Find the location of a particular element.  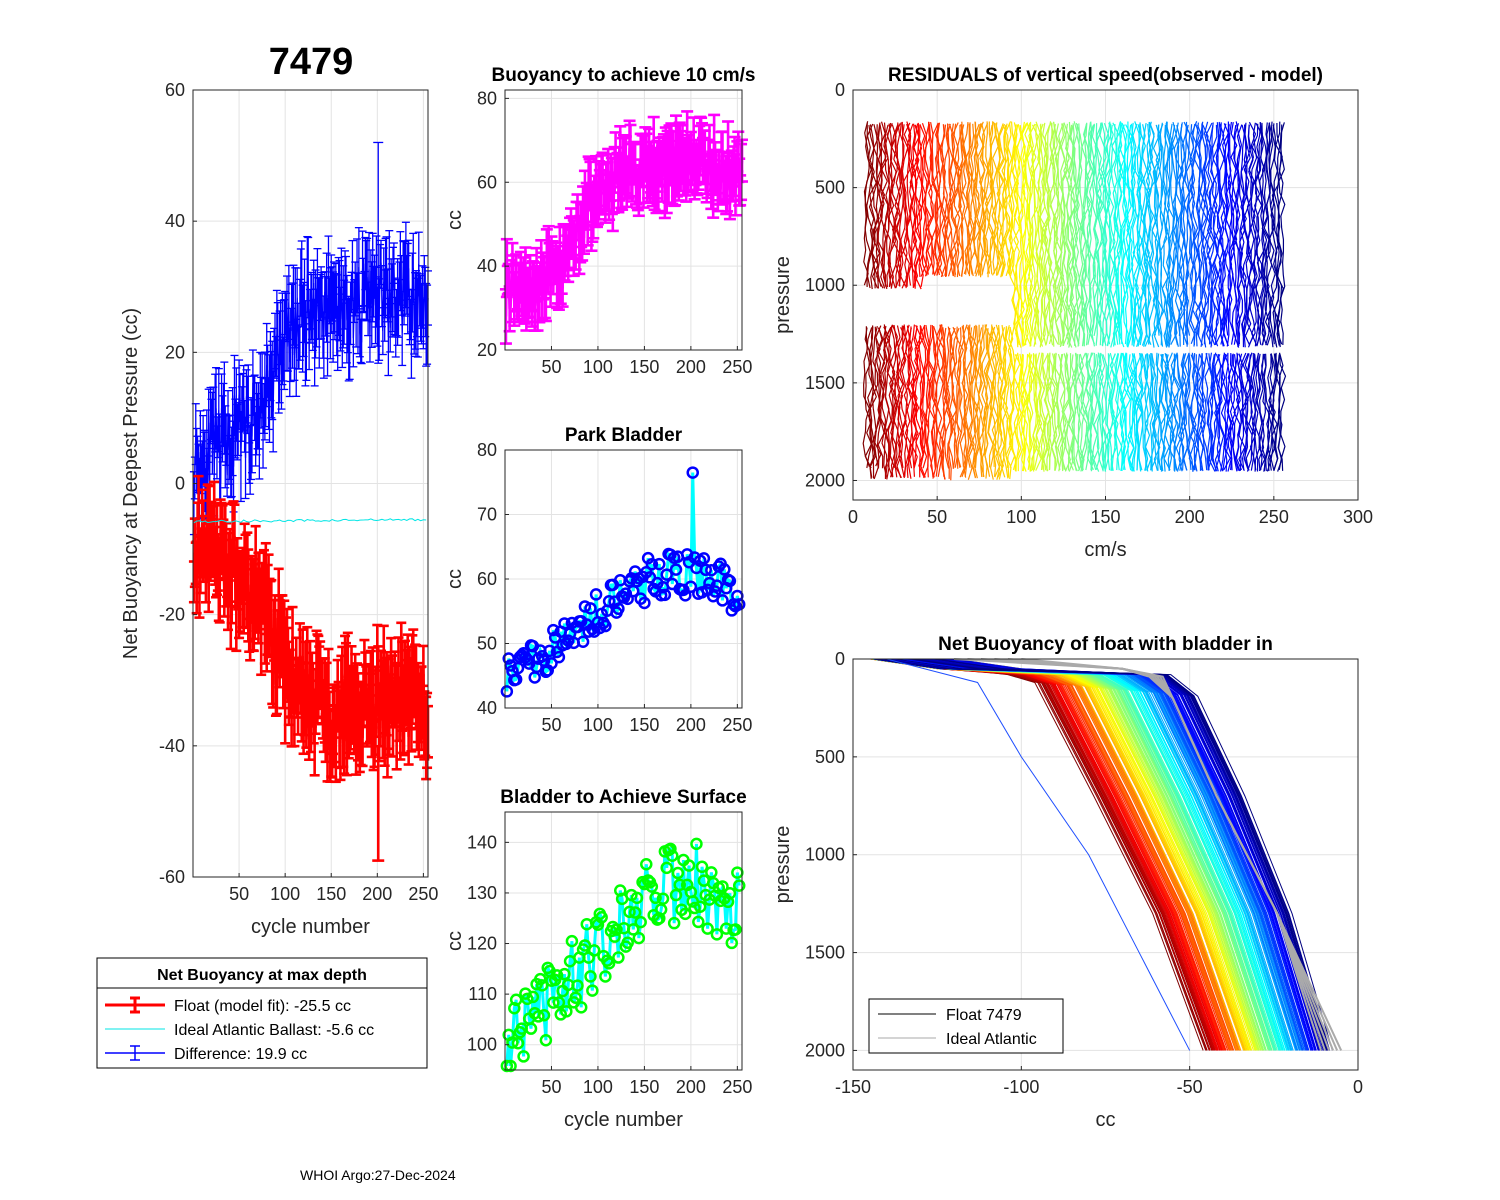

y-tick-label: 1500 is located at coordinates (825, 953).